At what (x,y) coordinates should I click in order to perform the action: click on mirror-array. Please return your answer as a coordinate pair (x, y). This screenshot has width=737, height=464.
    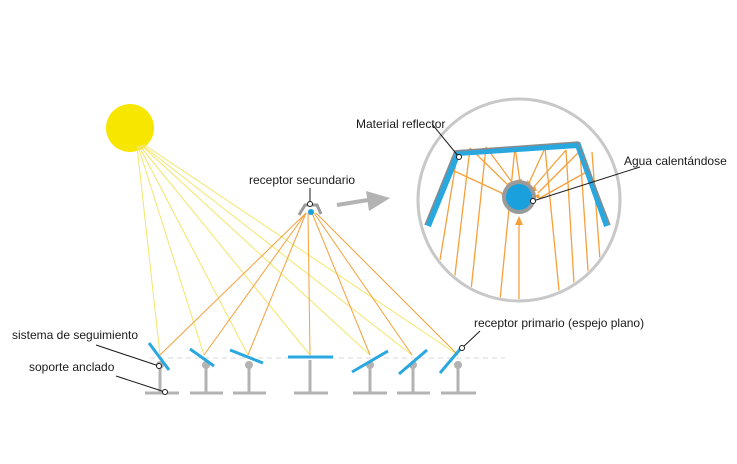
    Looking at the image, I should click on (310, 368).